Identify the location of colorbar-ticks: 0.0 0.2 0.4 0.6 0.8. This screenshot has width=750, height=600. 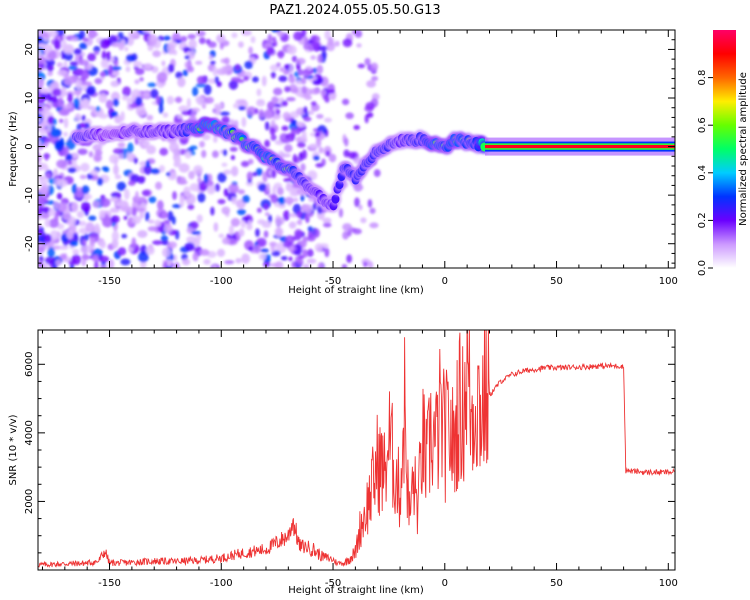
(705, 173).